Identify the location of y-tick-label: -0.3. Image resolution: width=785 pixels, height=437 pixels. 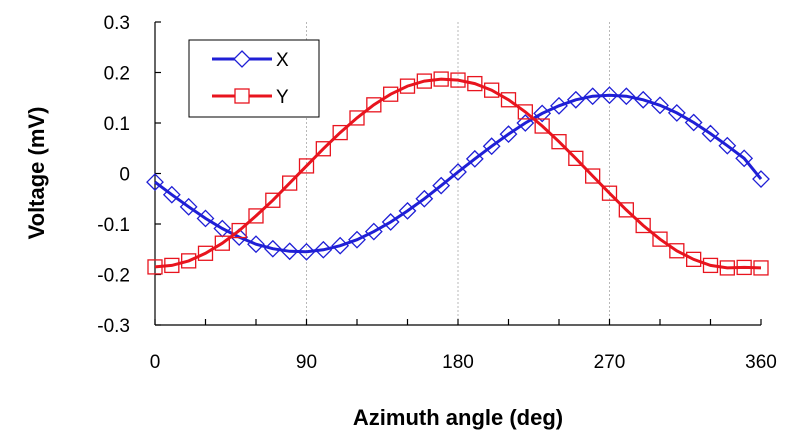
(113, 326).